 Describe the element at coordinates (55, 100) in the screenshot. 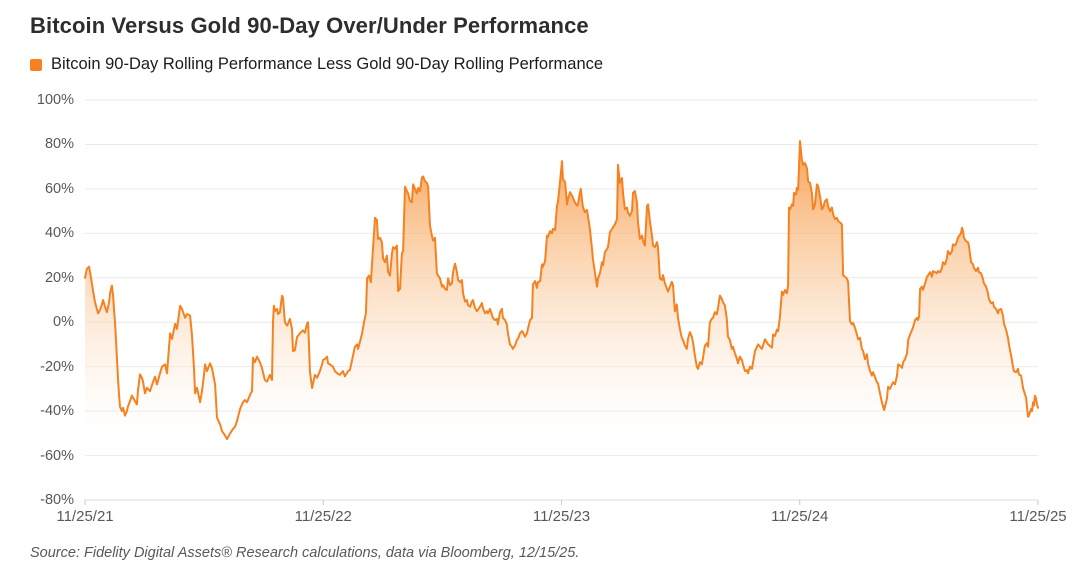

I see `y-tick-label: 100%` at that location.